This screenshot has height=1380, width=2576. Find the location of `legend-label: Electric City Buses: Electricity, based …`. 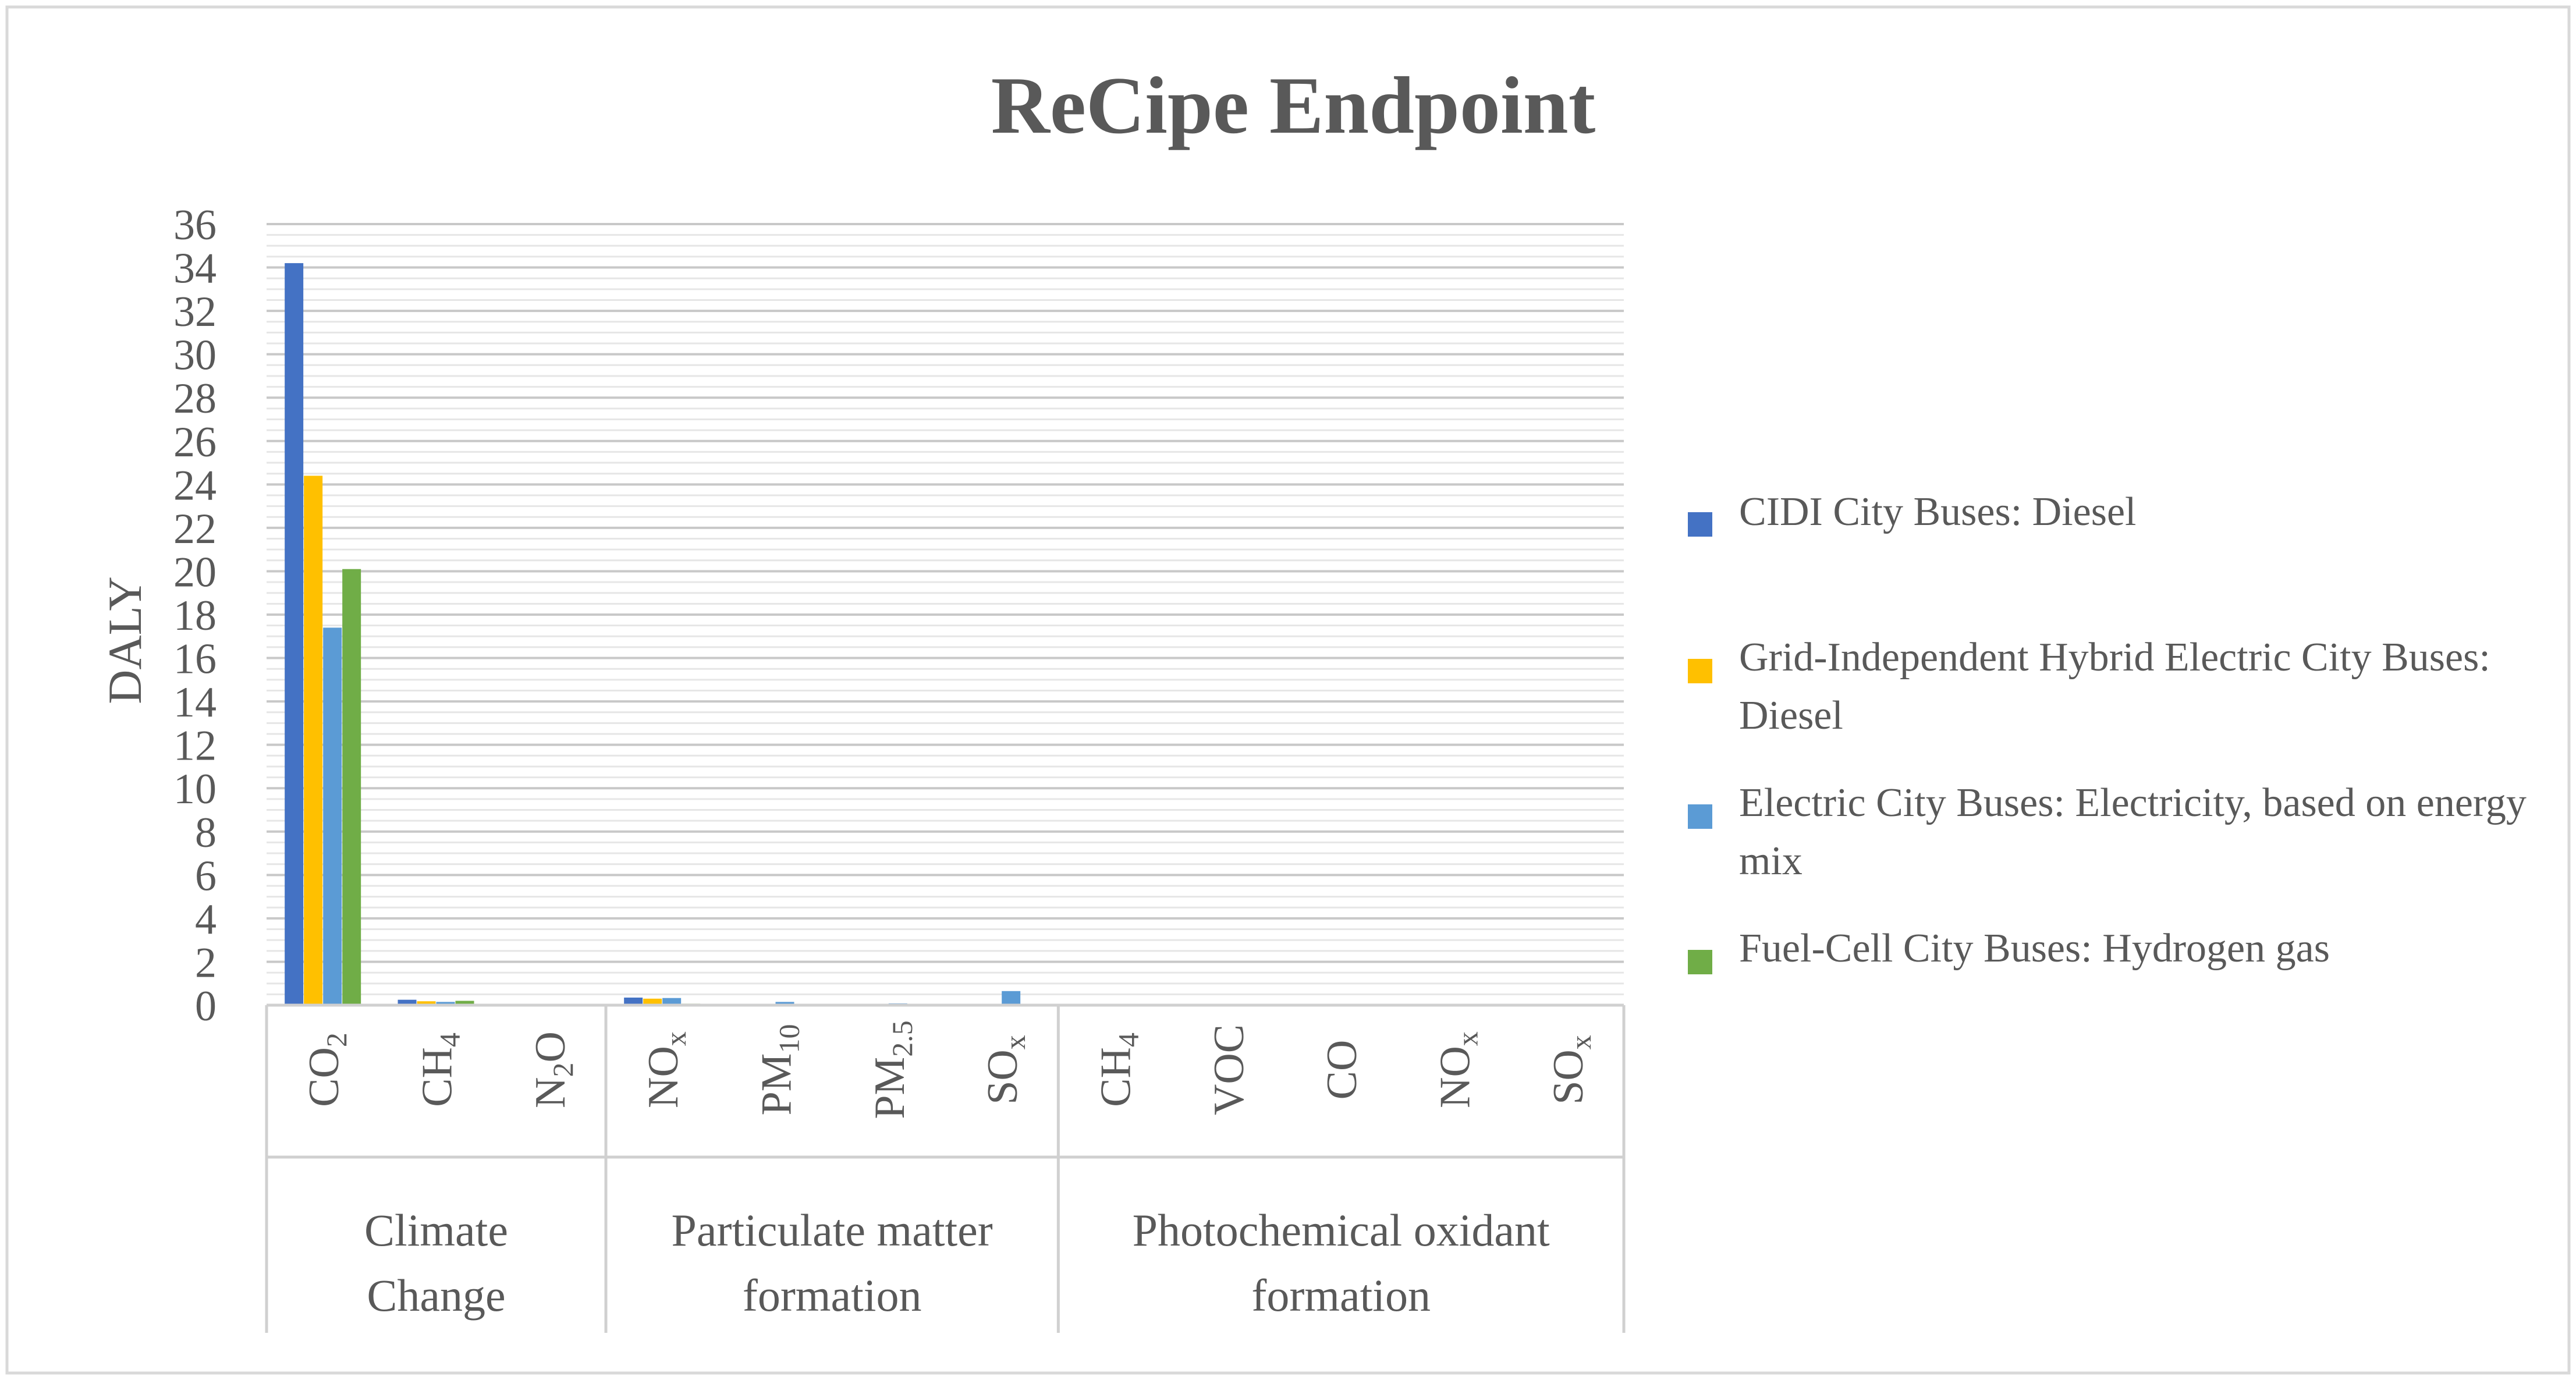

legend-label: Electric City Buses: Electricity, based … is located at coordinates (2133, 832).